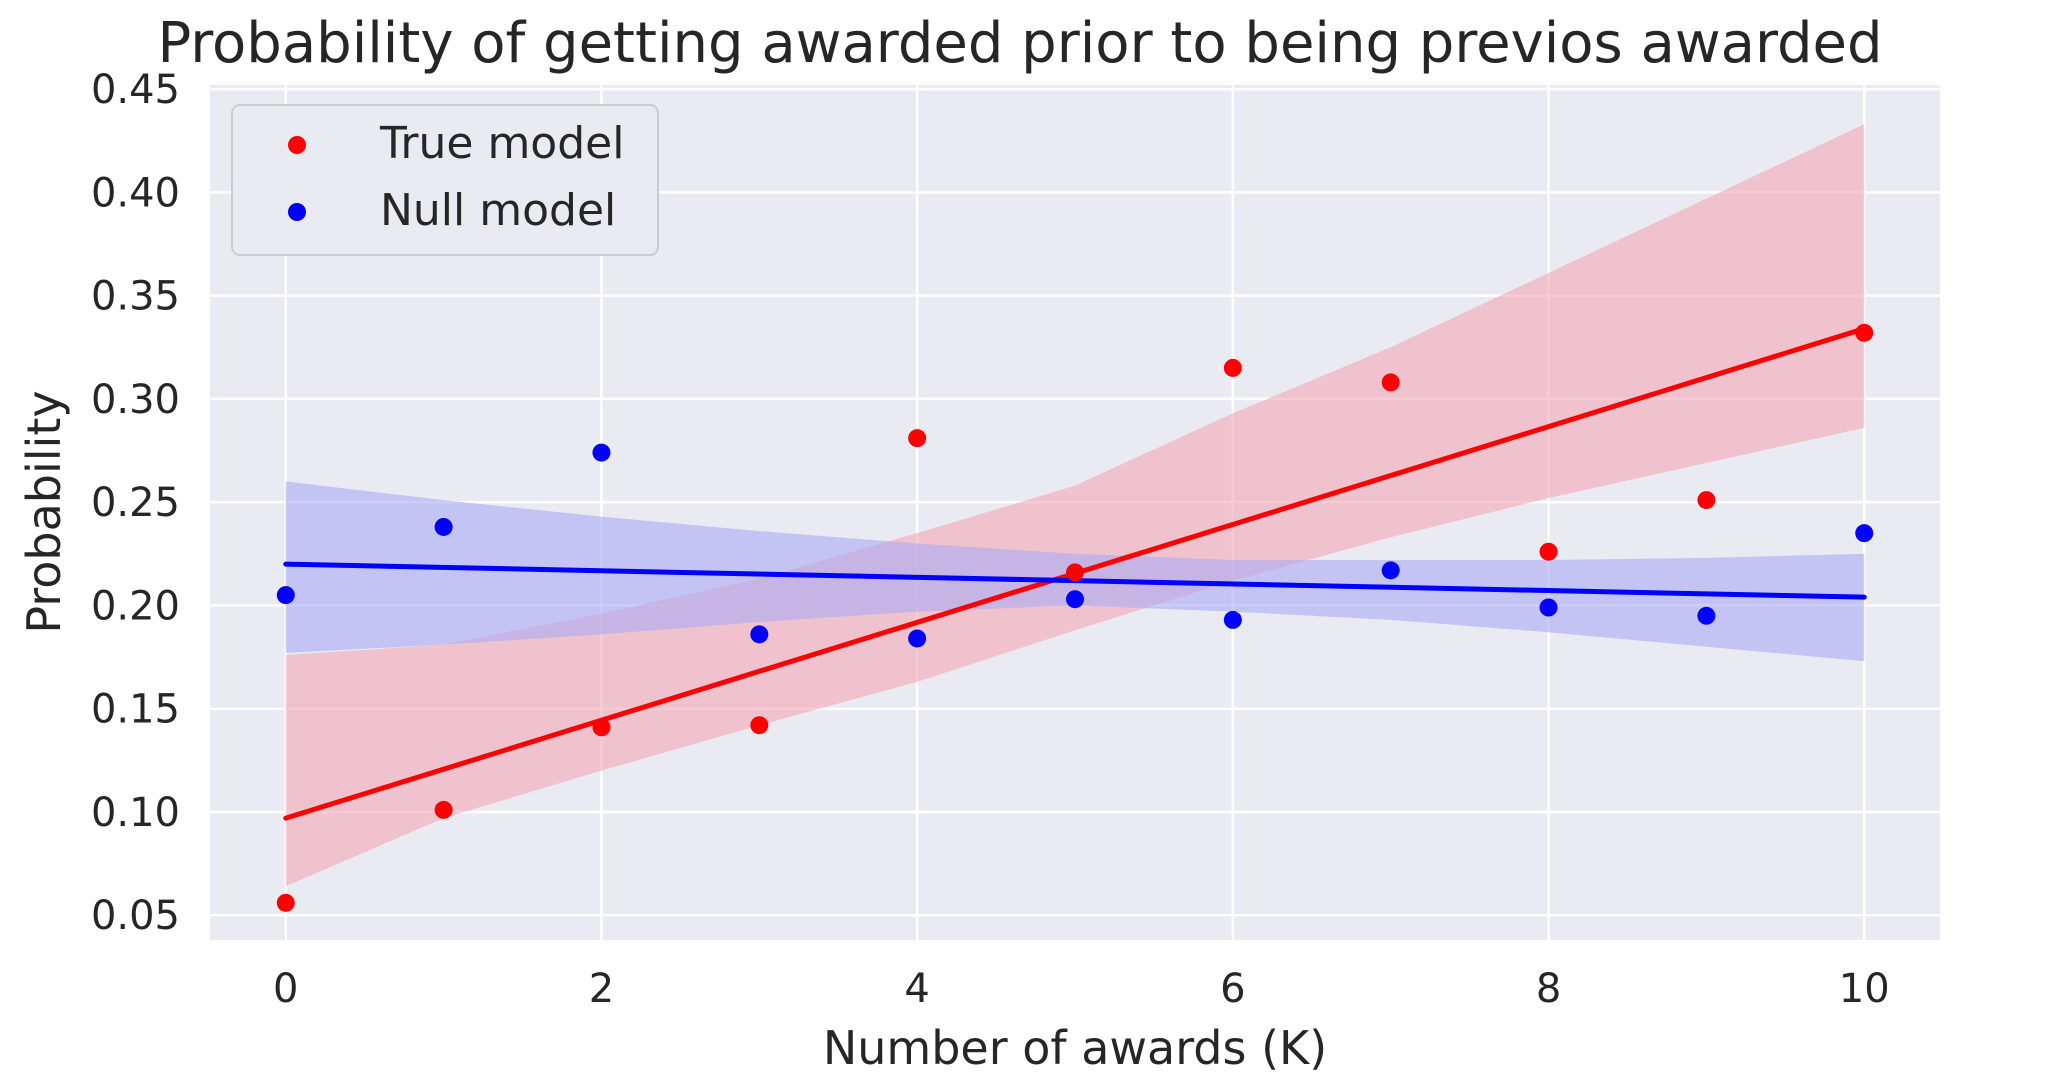  I want to click on legend-label-null-model: Null model, so click(498, 210).